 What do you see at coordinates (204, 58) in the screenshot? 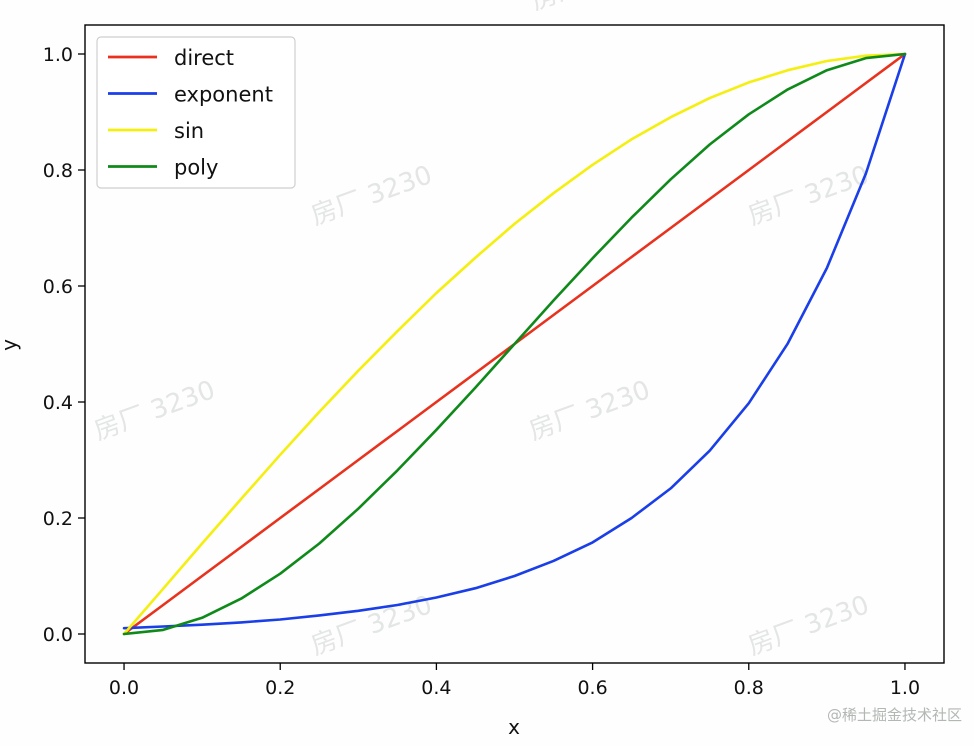
I see `legend-label-direct: direct` at bounding box center [204, 58].